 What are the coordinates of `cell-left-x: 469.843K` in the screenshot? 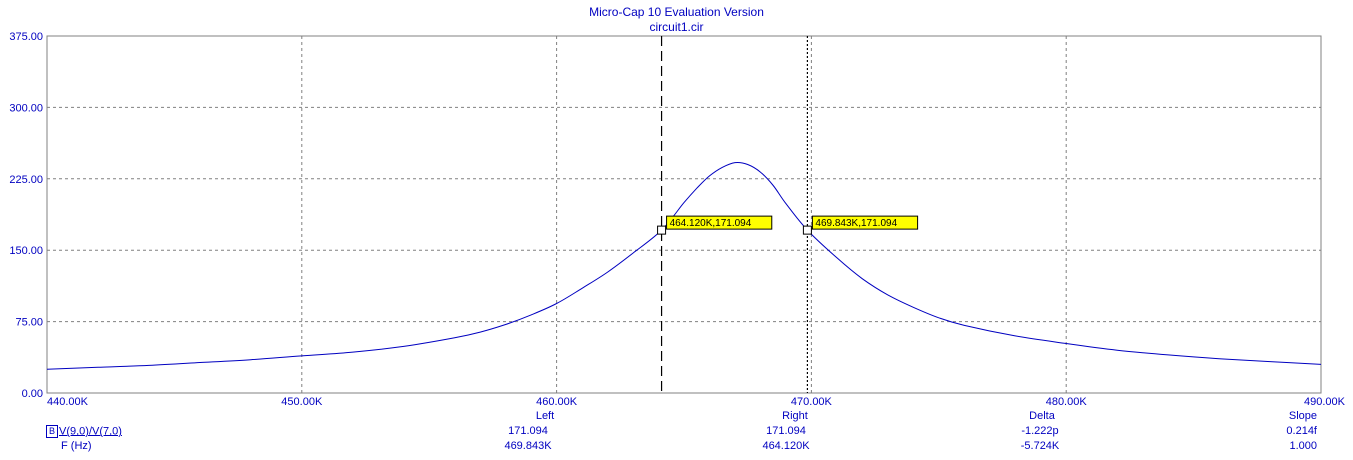 It's located at (528, 446).